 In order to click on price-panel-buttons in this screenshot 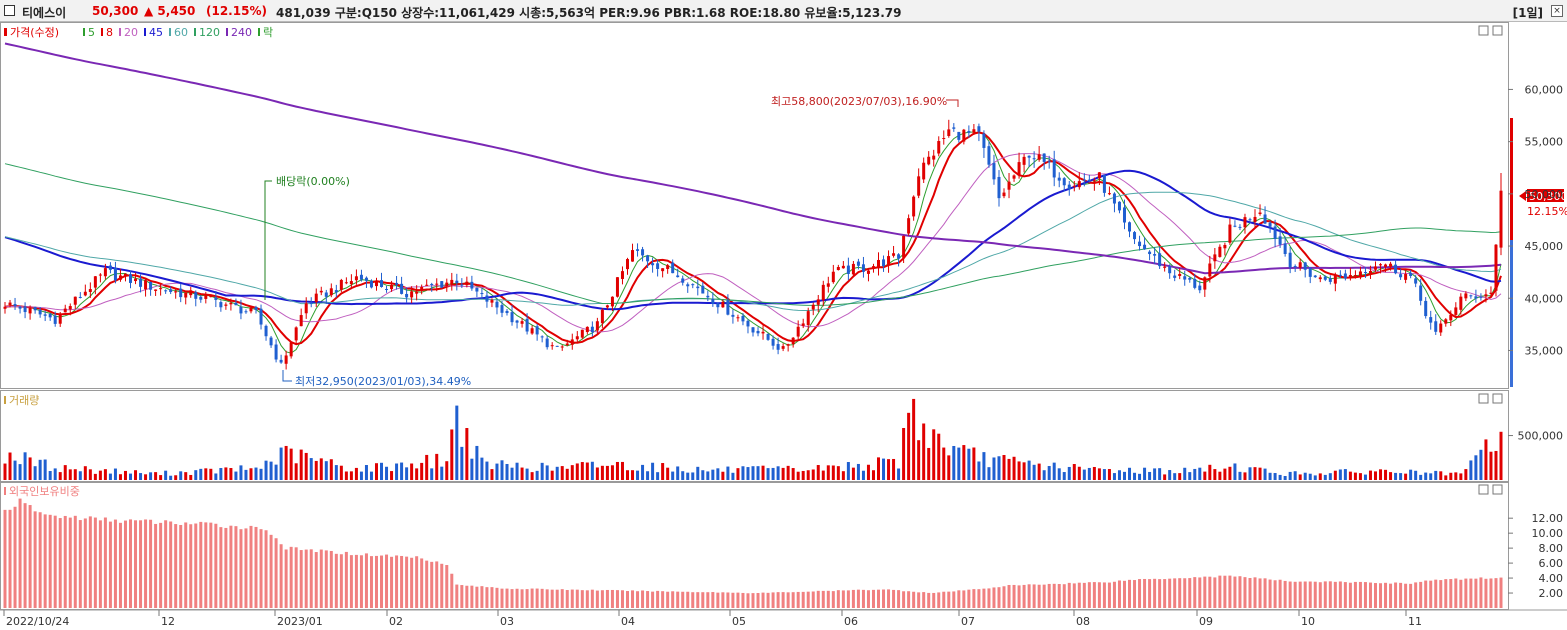, I will do `click(1490, 30)`.